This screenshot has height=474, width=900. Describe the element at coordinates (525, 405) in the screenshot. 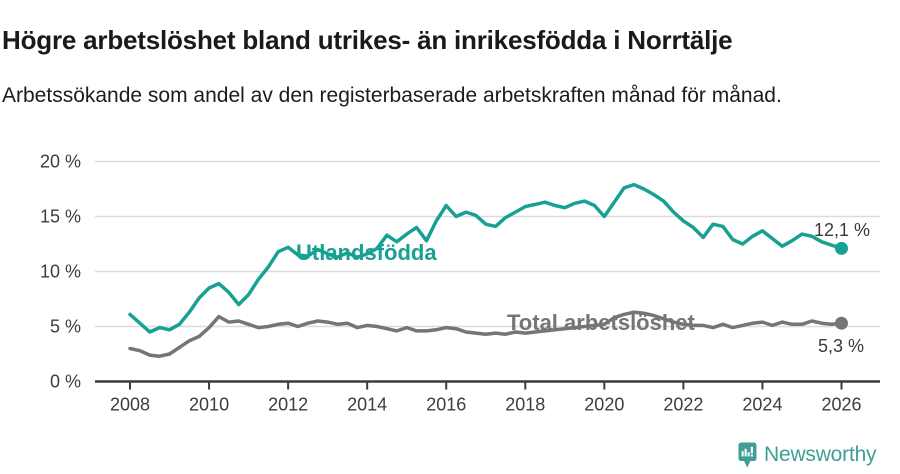

I see `svg-text: 2018` at that location.